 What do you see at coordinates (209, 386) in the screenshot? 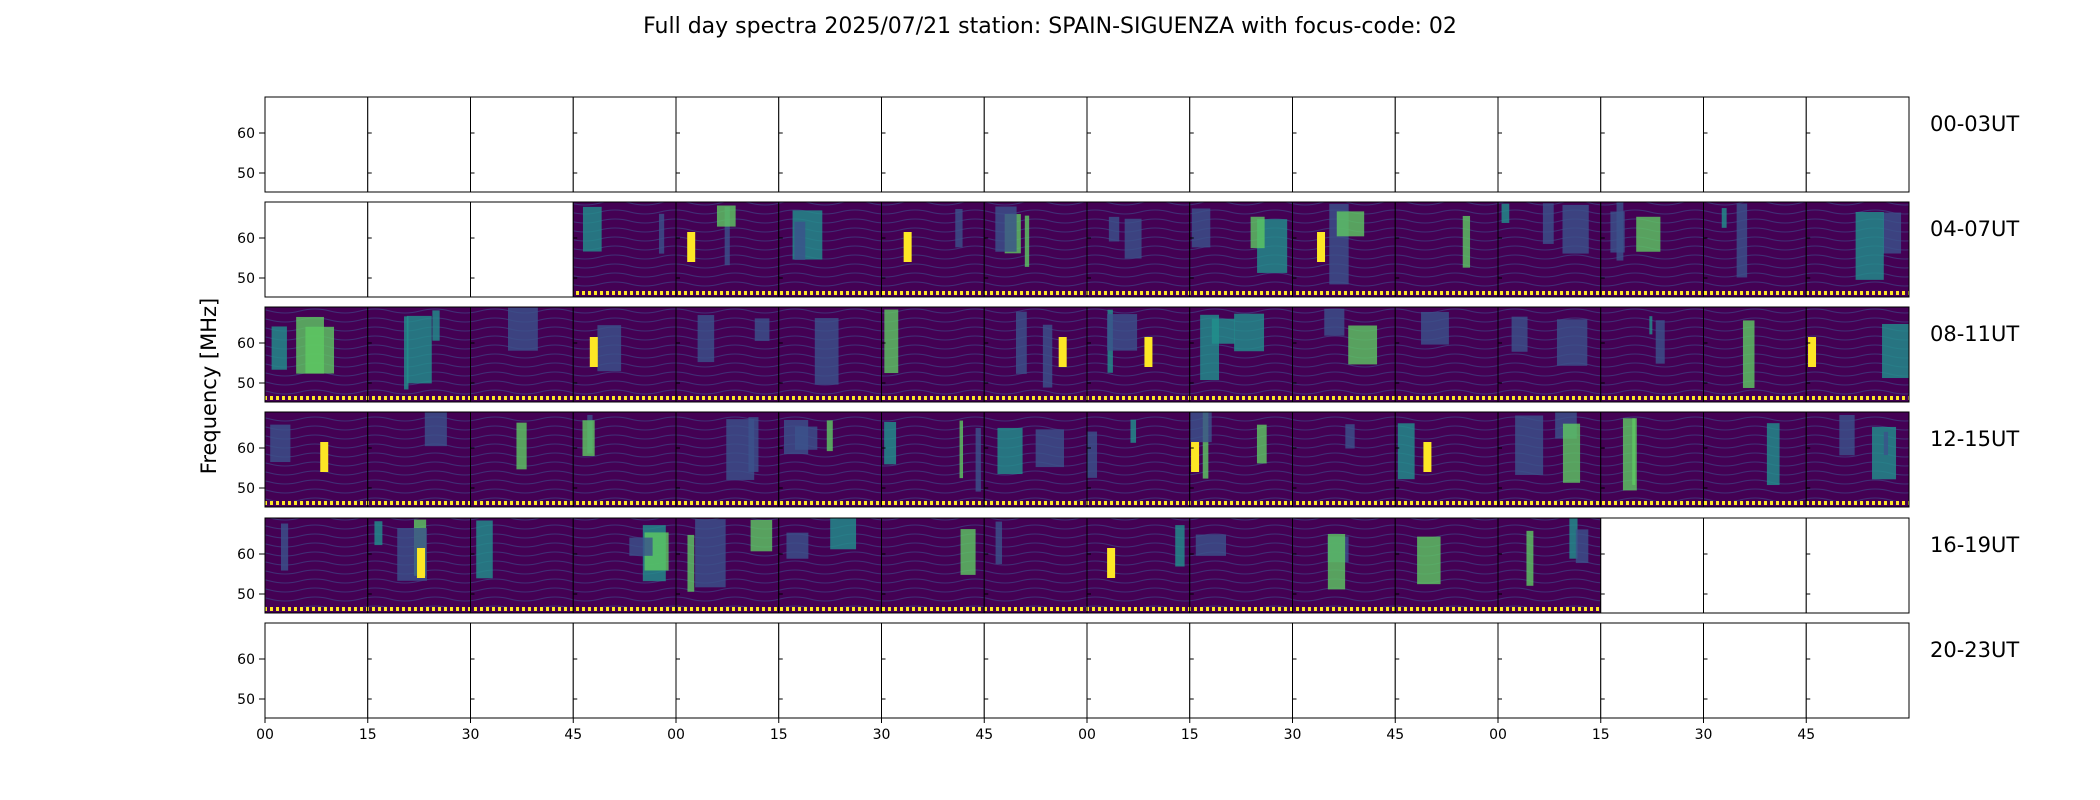
I see `y-axis-label: Frequency [MHz]` at bounding box center [209, 386].